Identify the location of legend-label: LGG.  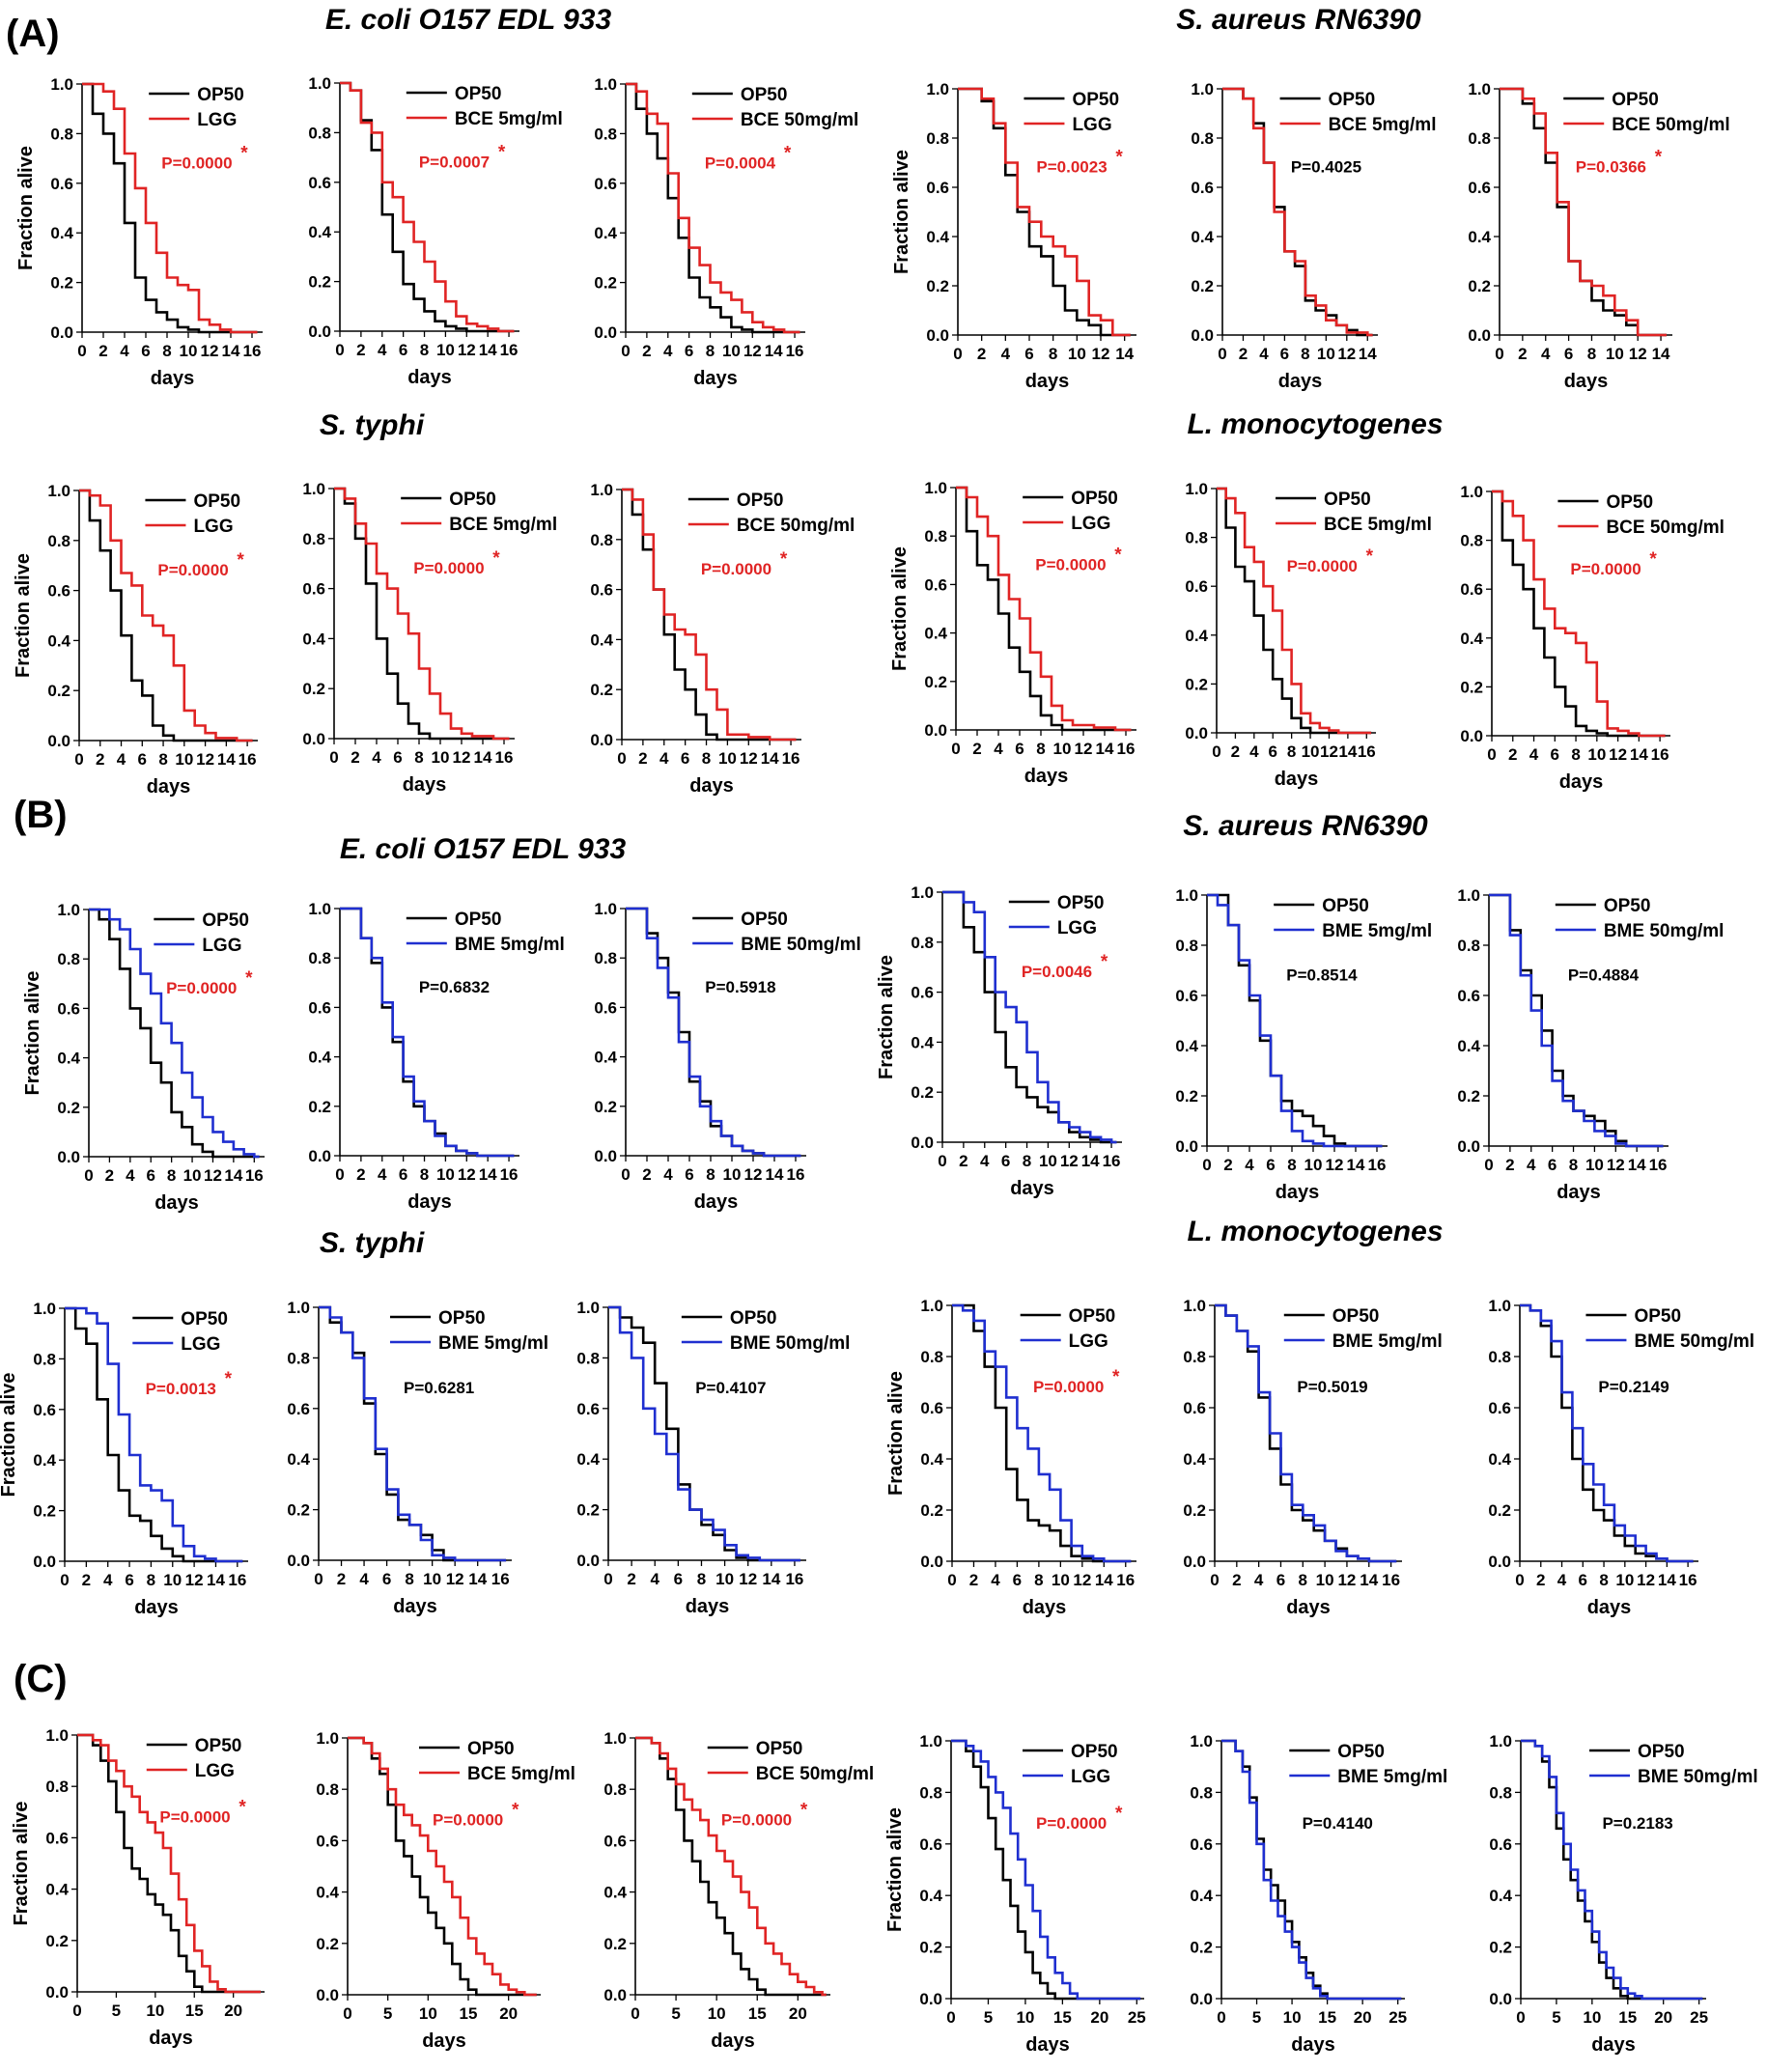
(1091, 125).